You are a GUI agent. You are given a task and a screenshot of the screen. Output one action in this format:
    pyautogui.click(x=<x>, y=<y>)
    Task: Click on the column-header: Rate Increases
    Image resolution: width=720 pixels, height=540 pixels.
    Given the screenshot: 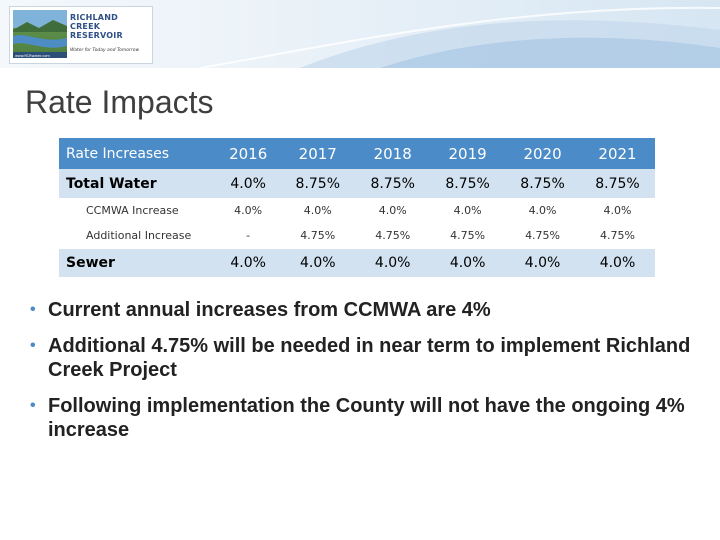 What is the action you would take?
    pyautogui.click(x=118, y=153)
    